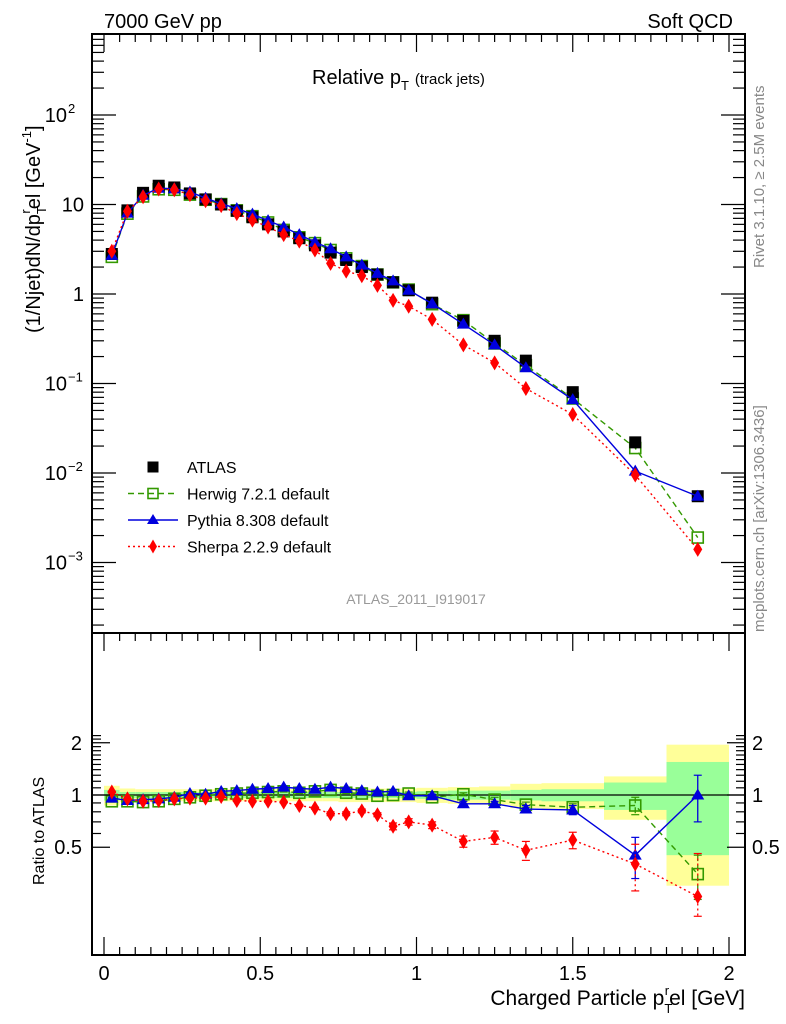 The image size is (786, 1024). What do you see at coordinates (192, 468) in the screenshot?
I see `legend-entry-atlas: ATLAS` at bounding box center [192, 468].